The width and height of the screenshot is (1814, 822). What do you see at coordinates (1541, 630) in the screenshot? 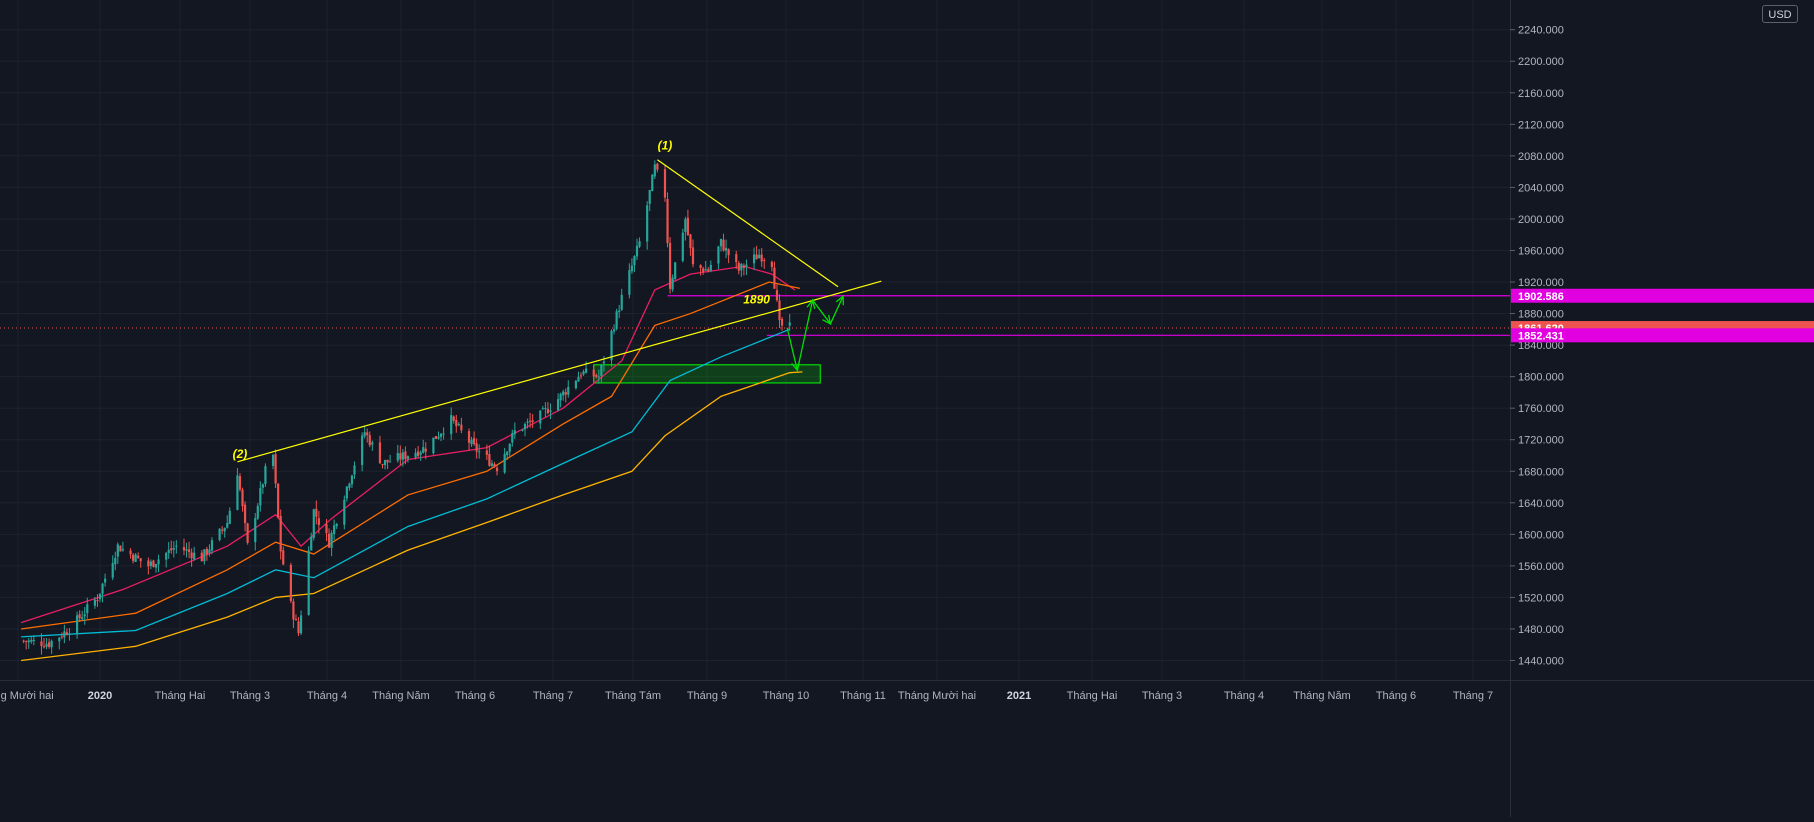
I see `price-axis-label: 1480.000` at bounding box center [1541, 630].